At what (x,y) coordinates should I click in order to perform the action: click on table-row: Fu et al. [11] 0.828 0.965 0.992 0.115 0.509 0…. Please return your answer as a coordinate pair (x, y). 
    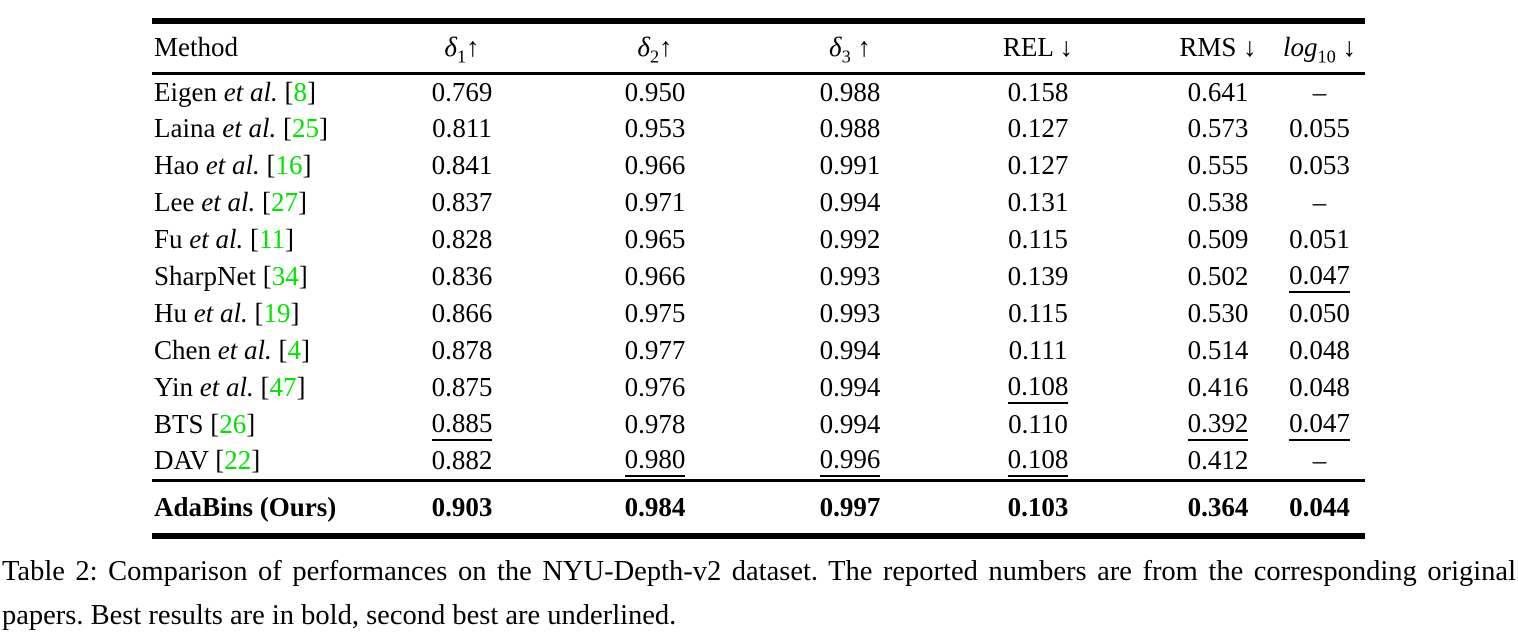
    Looking at the image, I should click on (758, 239).